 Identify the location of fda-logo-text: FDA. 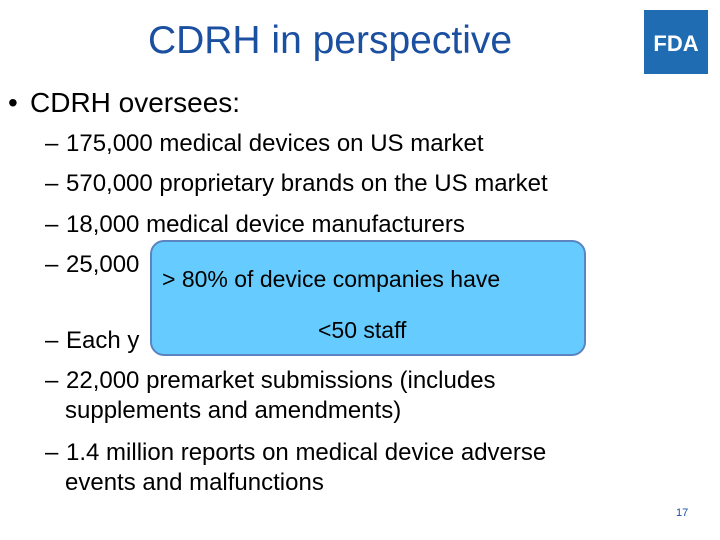
(675, 43).